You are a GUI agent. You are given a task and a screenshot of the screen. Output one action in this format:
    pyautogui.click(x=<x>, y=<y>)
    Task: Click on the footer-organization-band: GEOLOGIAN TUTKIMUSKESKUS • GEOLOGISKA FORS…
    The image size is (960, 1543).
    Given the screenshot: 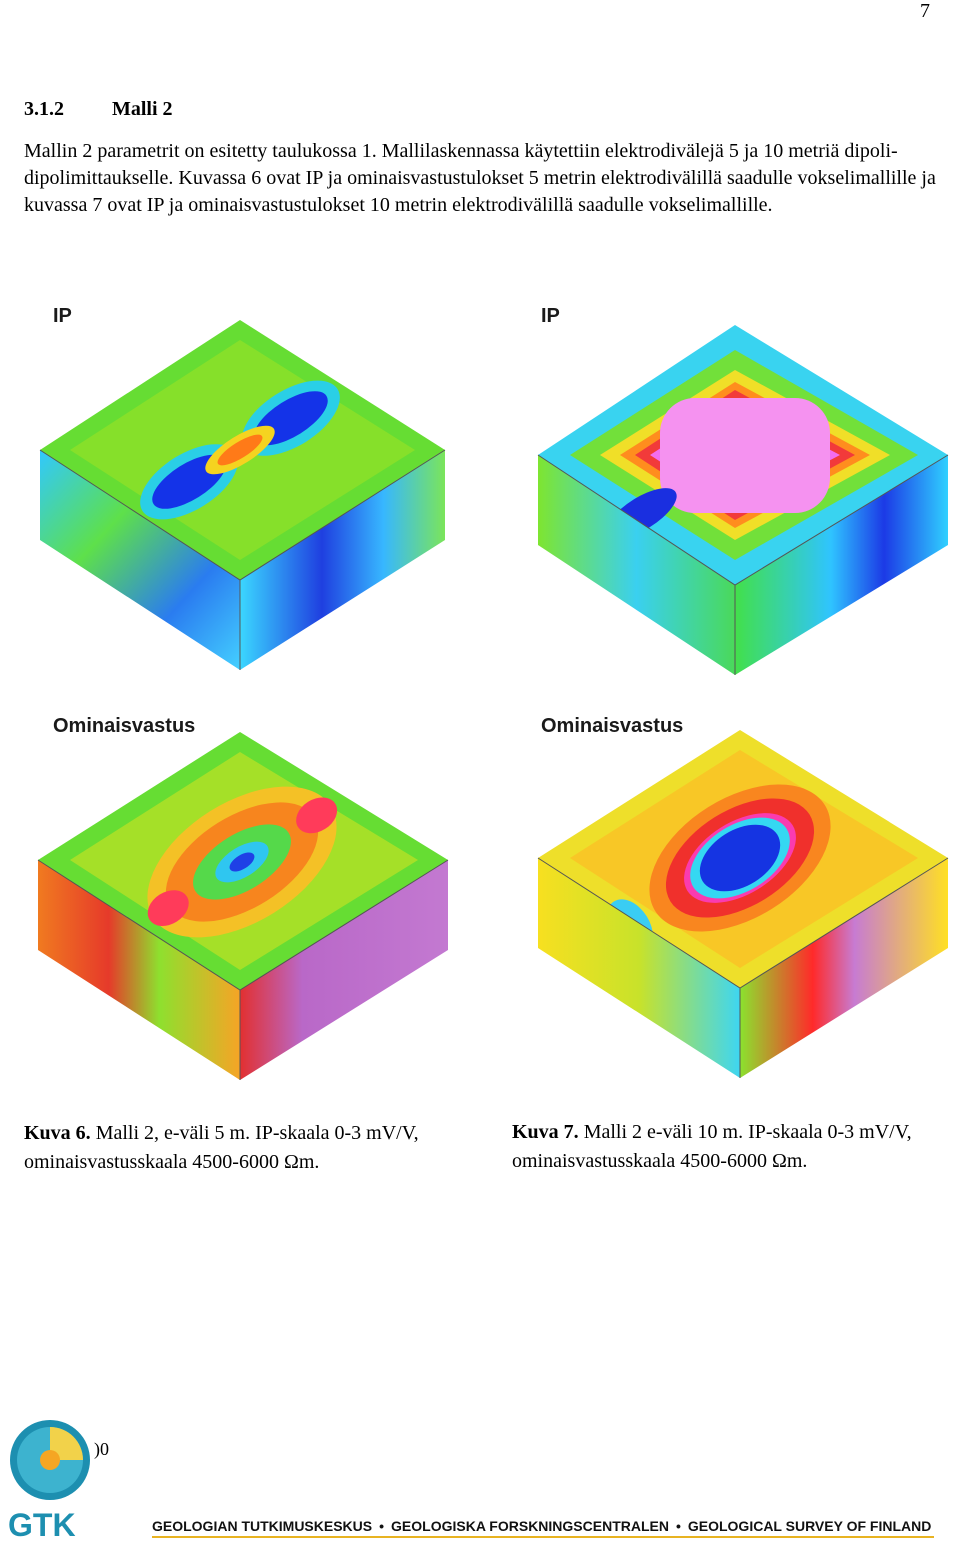 What is the action you would take?
    pyautogui.click(x=543, y=1528)
    